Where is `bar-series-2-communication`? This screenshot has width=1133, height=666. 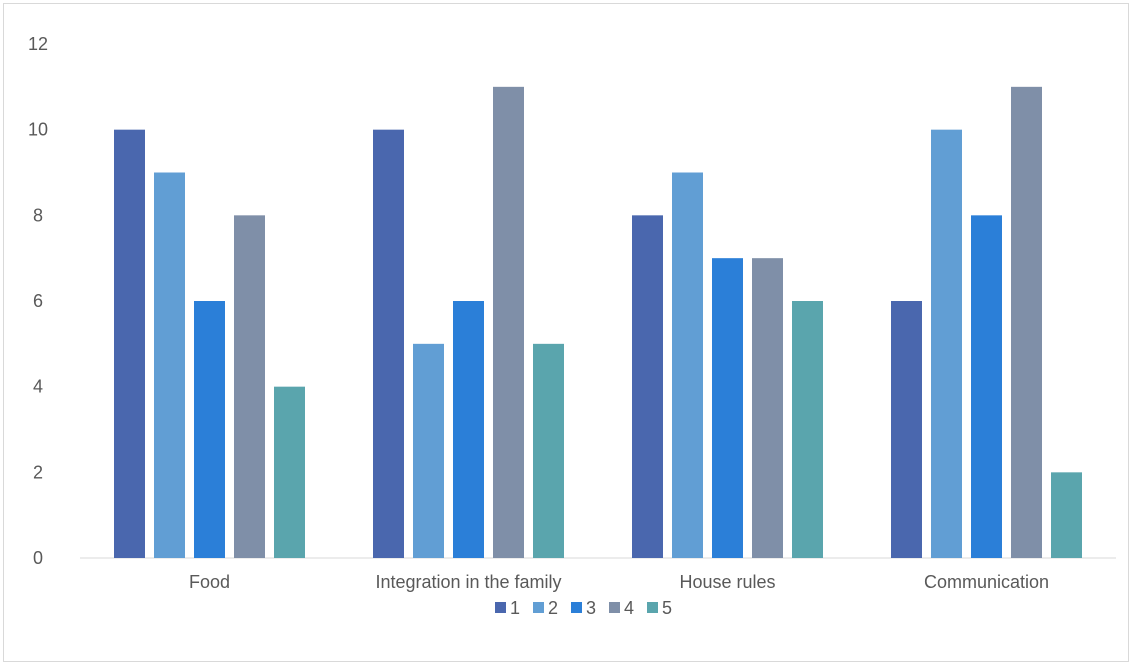 bar-series-2-communication is located at coordinates (946, 343).